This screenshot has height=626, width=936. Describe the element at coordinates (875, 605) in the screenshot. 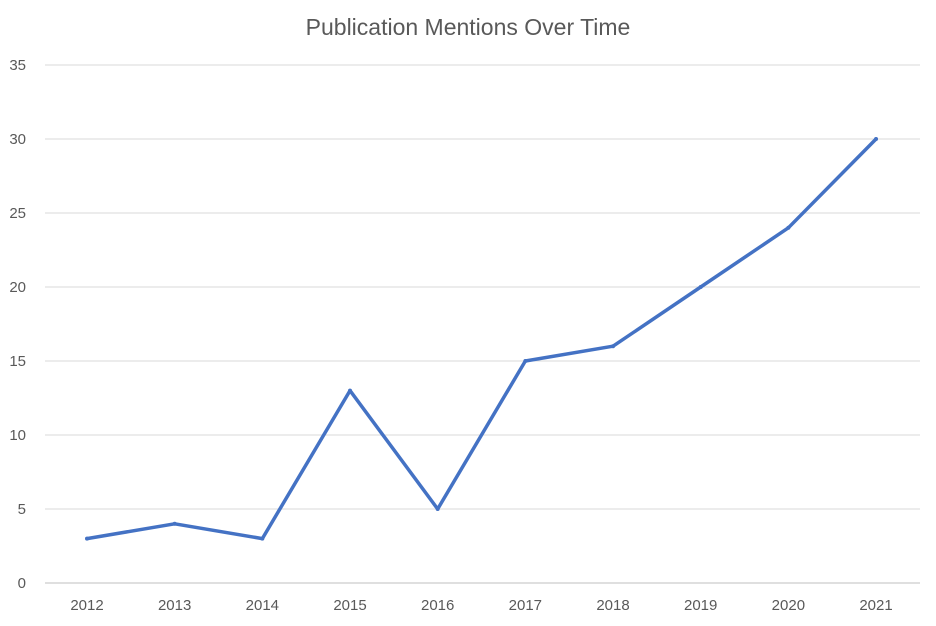

I see `x-tick-label: 2021` at that location.